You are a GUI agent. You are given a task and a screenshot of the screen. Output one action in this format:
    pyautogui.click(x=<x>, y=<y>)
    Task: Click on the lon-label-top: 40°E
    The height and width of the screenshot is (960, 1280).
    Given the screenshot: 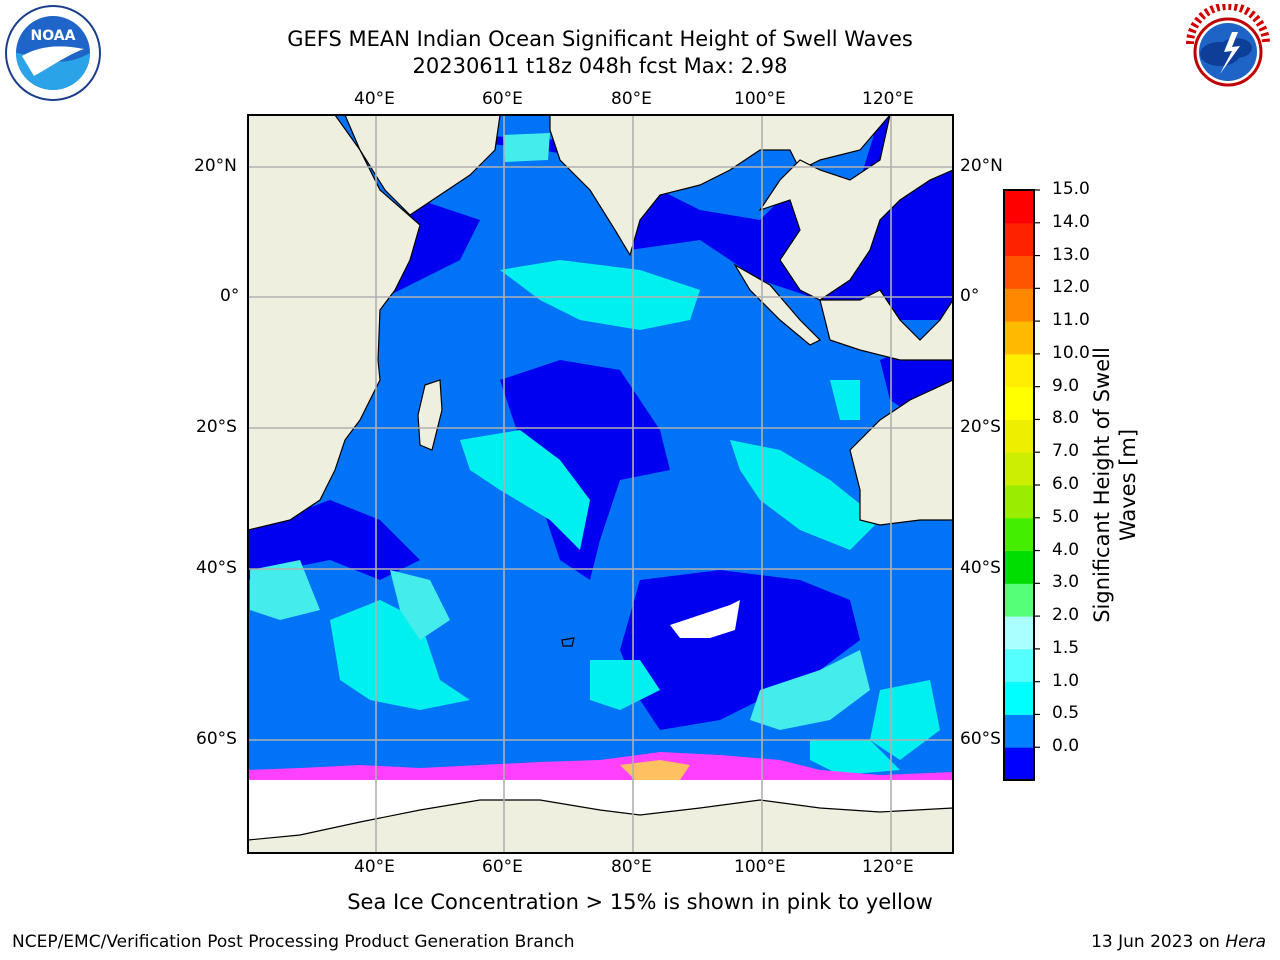 What is the action you would take?
    pyautogui.click(x=374, y=99)
    